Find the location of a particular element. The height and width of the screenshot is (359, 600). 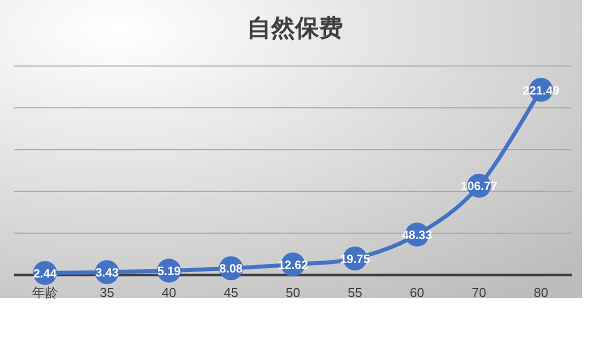

x-tick-label: 55 is located at coordinates (355, 292).